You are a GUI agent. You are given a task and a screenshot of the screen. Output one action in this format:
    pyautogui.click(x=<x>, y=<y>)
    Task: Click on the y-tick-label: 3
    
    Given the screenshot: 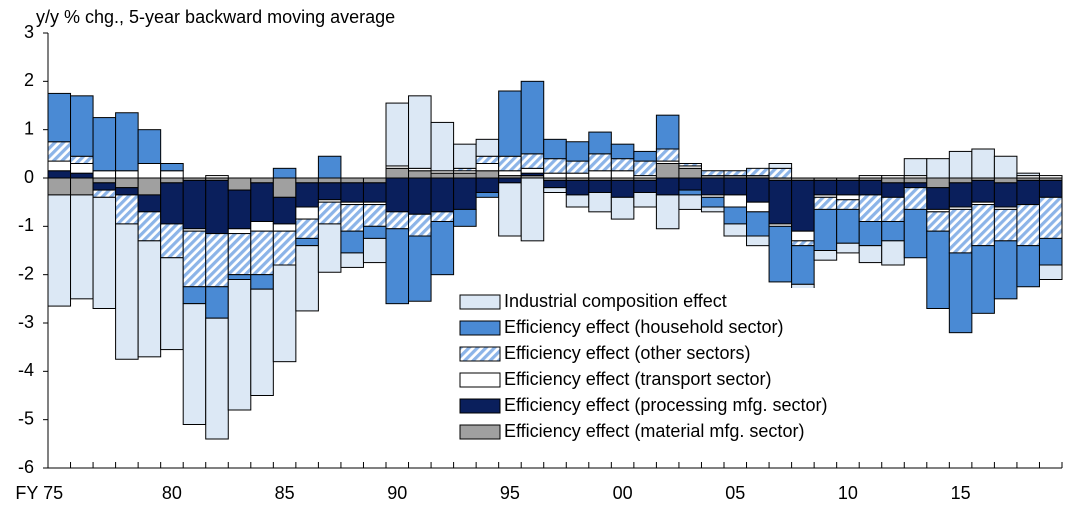 What is the action you would take?
    pyautogui.click(x=29, y=32)
    